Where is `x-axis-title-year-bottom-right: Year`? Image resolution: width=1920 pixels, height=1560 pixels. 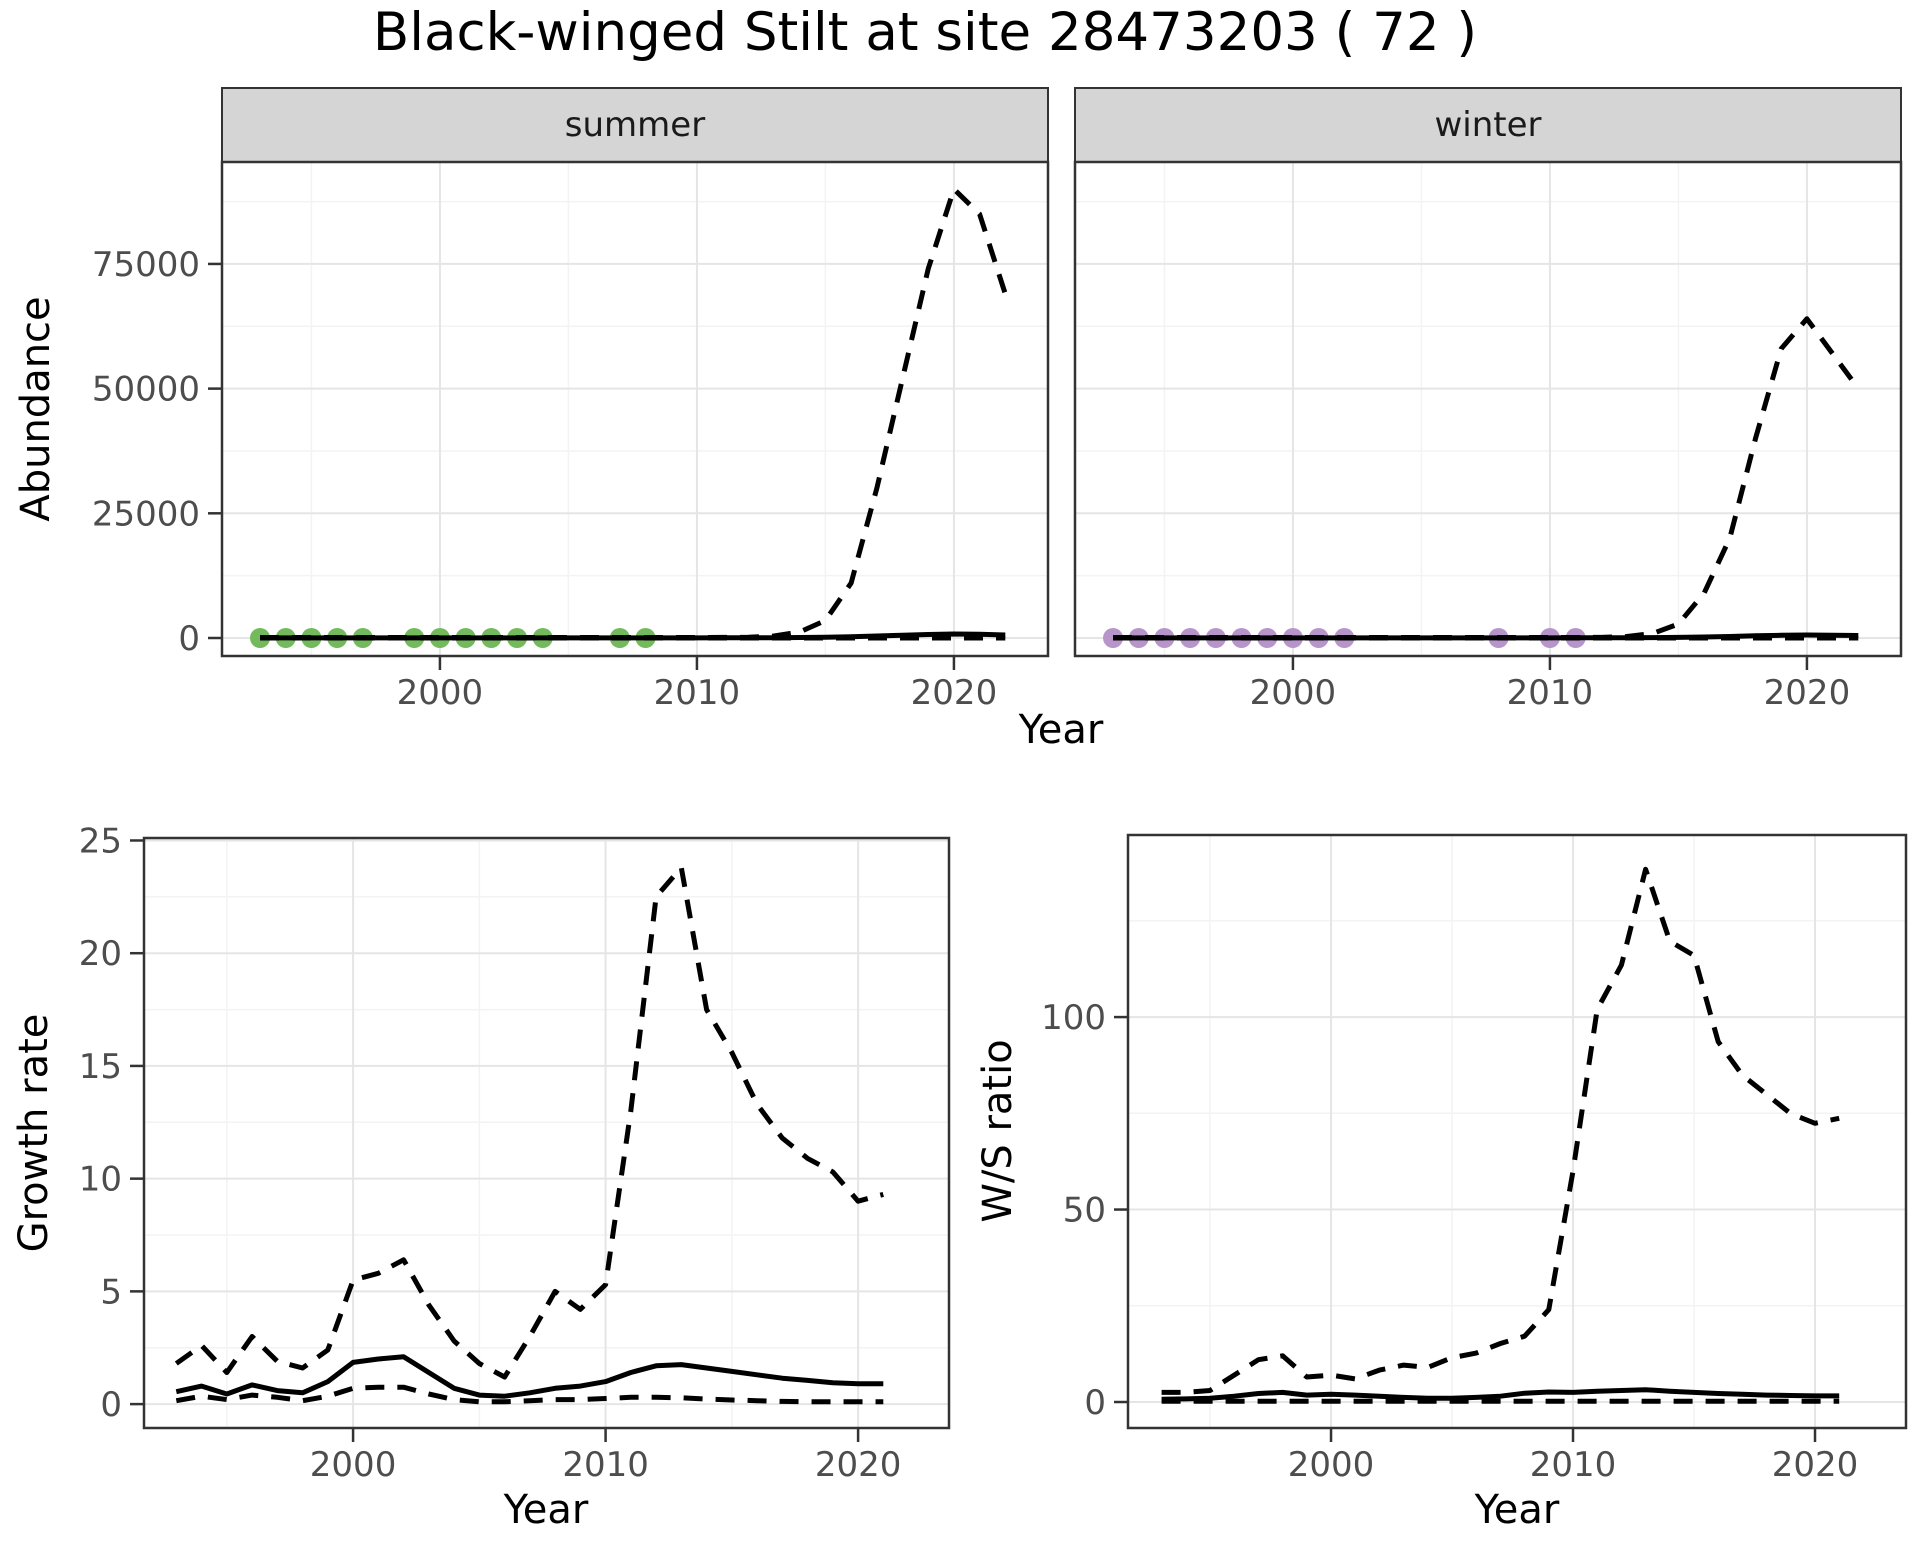 x-axis-title-year-bottom-right: Year is located at coordinates (1517, 1510).